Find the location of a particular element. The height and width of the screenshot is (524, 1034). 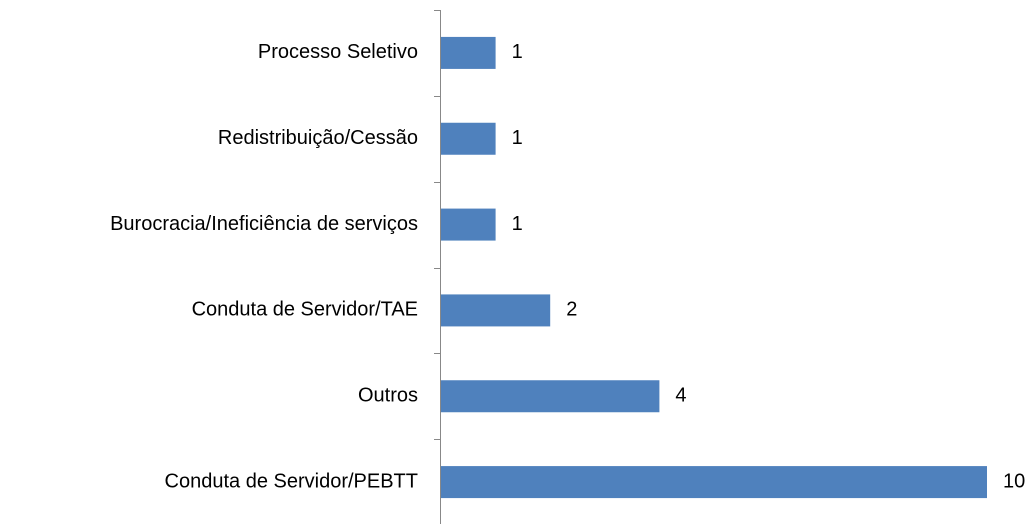

y-tick-label: Redistribuição/Cessão is located at coordinates (318, 138).